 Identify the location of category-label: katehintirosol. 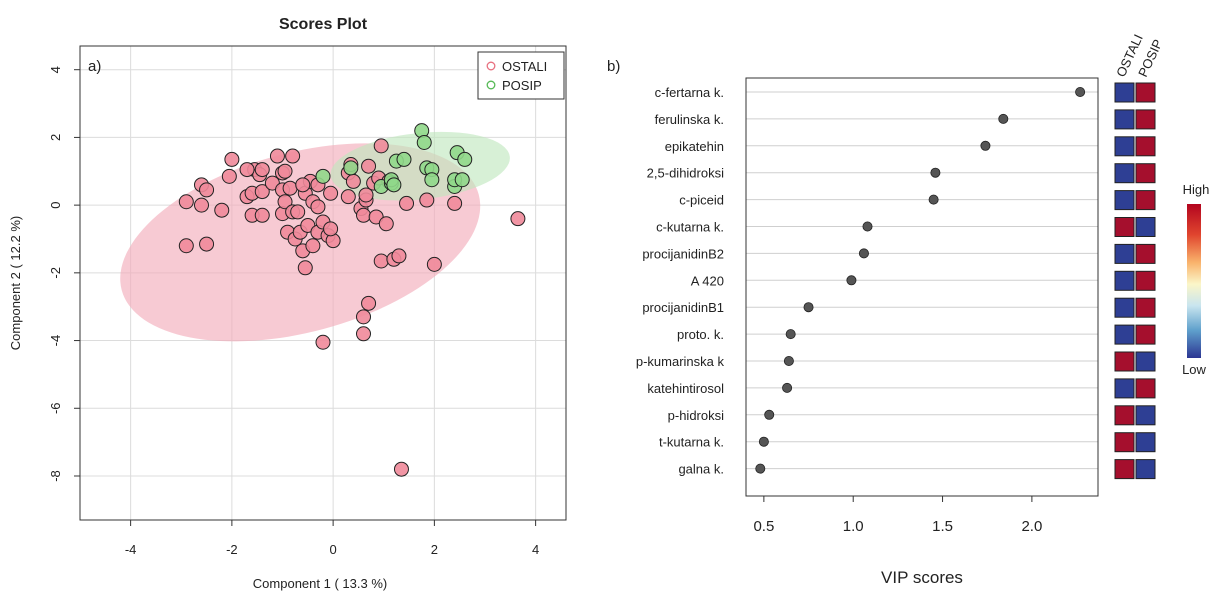
(685, 388).